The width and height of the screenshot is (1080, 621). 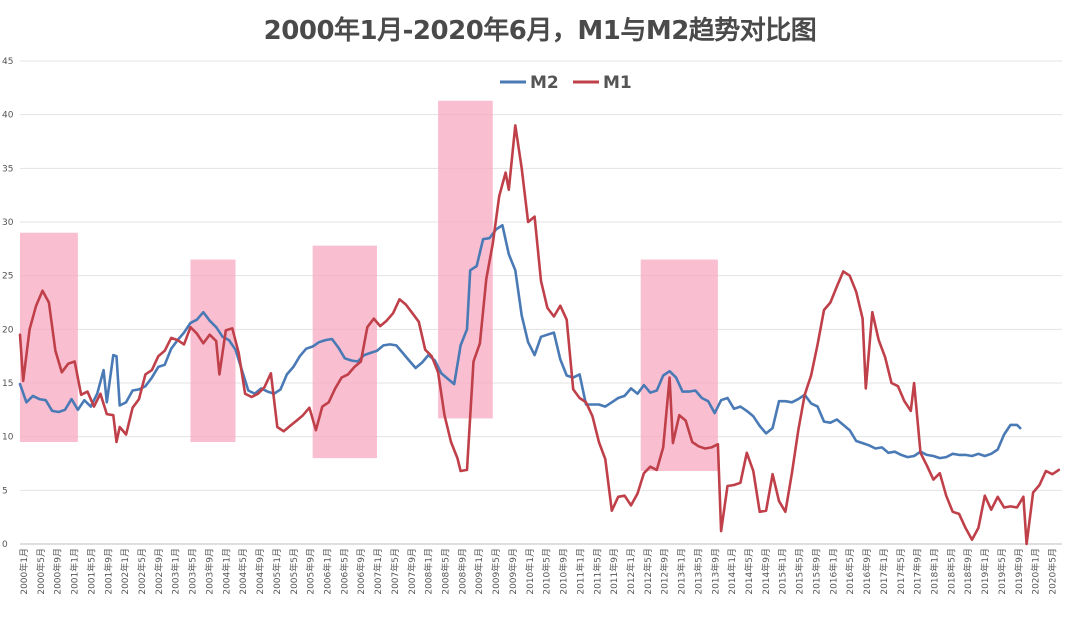 What do you see at coordinates (698, 571) in the screenshot?
I see `x-tick-label: 2013年5月` at bounding box center [698, 571].